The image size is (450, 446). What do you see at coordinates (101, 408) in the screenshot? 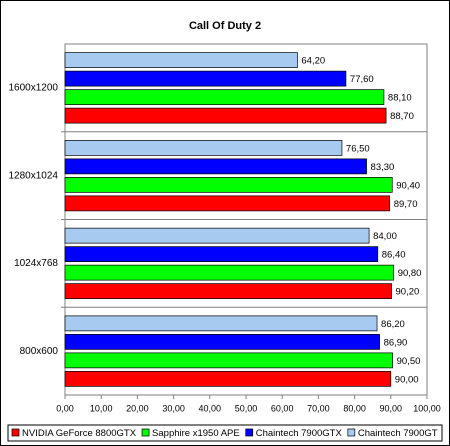
I see `x-tick-label: 10,00` at bounding box center [101, 408].